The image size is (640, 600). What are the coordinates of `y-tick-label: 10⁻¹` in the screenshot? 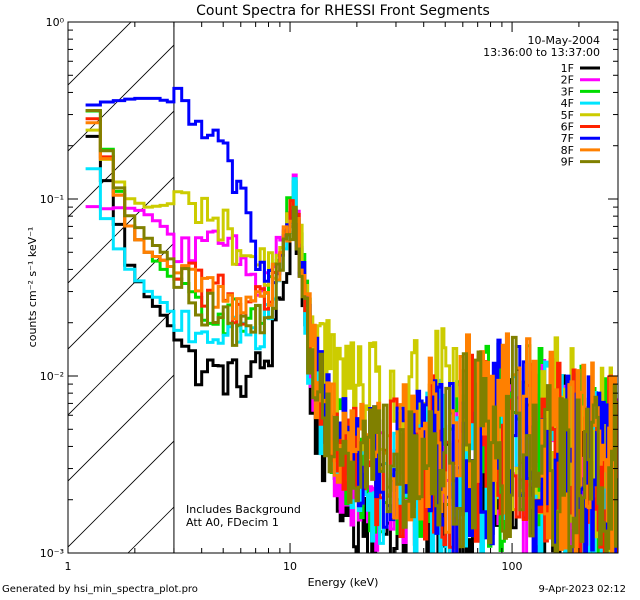 It's located at (52, 199).